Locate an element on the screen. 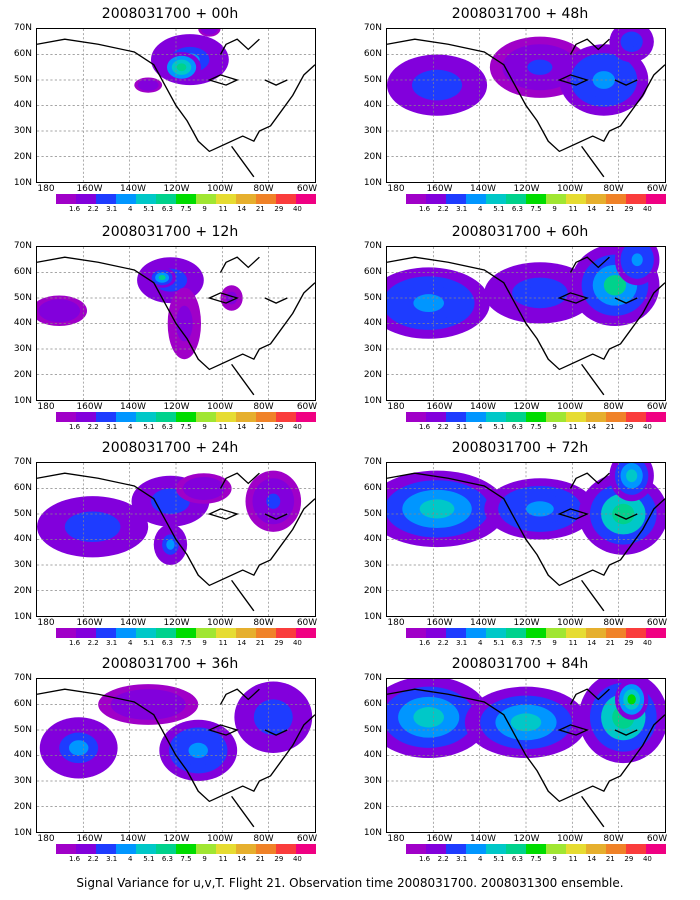 This screenshot has height=900, width=700. panel-title: 2008031700 + 12h is located at coordinates (170, 232).